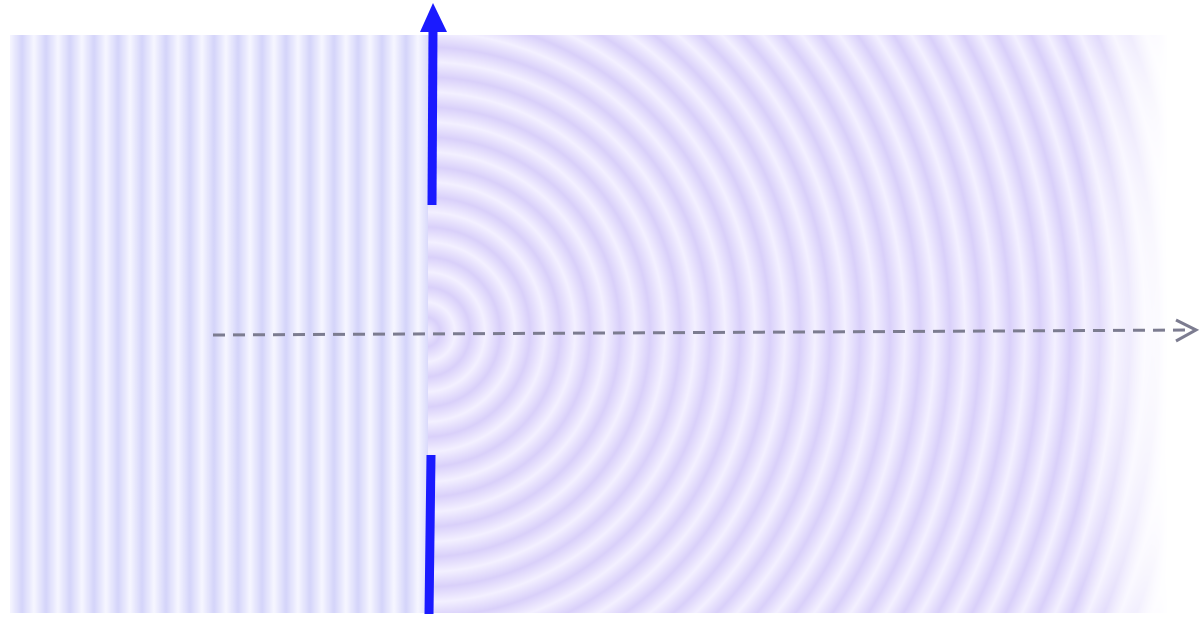  What do you see at coordinates (702, 332) in the screenshot?
I see `propagation-axis` at bounding box center [702, 332].